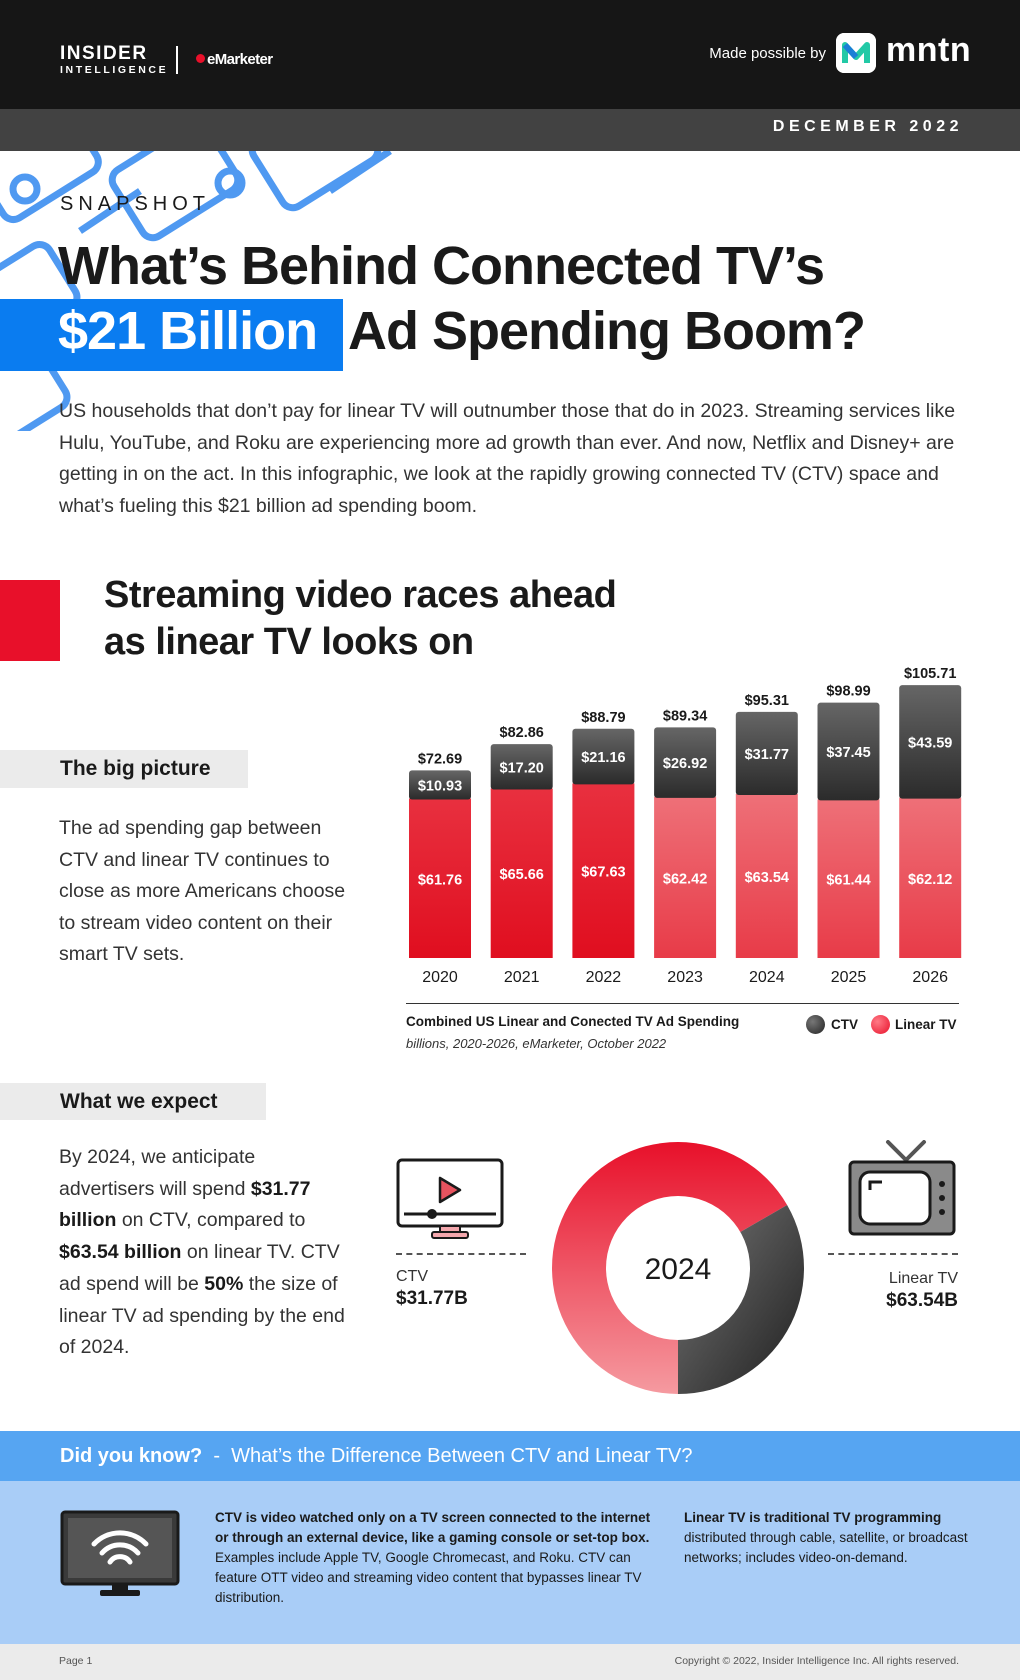  I want to click on label-ctv-2022: $21.16, so click(603, 758).